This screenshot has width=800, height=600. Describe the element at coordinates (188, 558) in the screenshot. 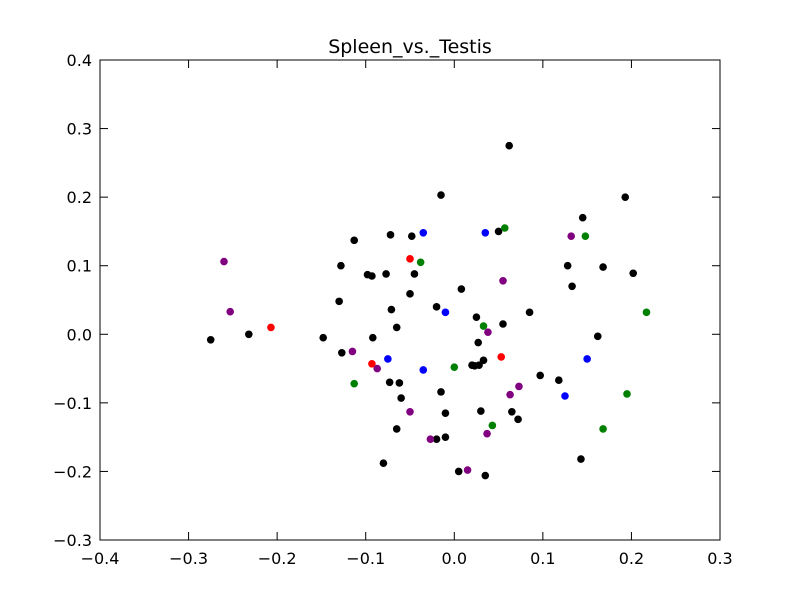

I see `x-tick-label: −0.3` at that location.